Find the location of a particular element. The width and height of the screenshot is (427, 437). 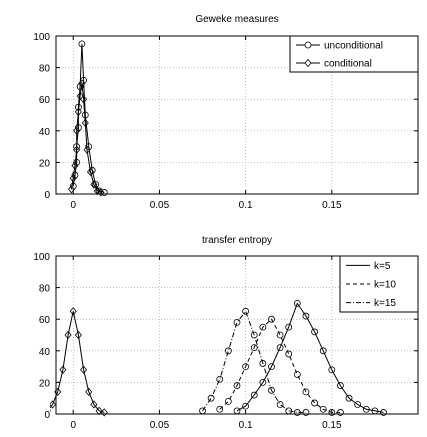

legend-k-5-label: k=5 is located at coordinates (382, 266).